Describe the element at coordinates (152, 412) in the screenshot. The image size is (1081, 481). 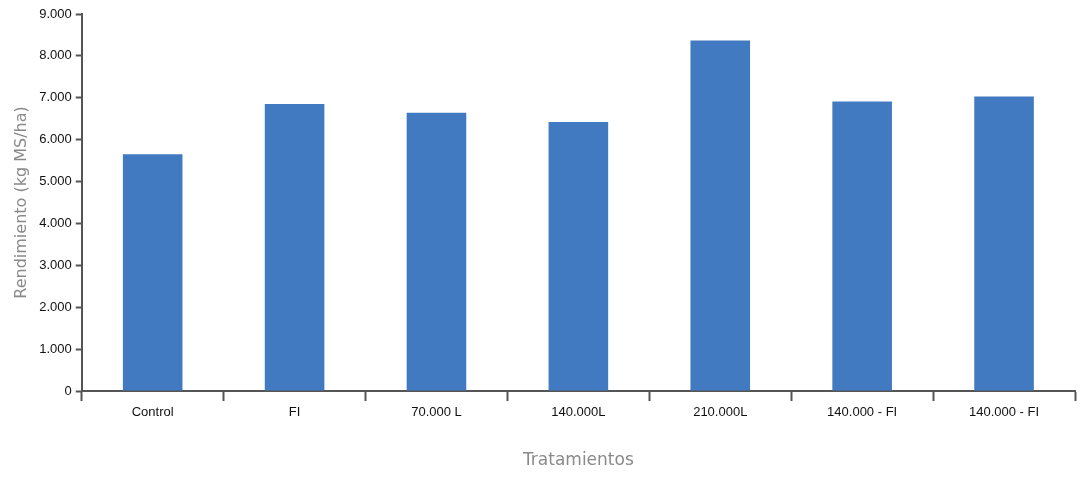
I see `x-tick-label: Control` at that location.